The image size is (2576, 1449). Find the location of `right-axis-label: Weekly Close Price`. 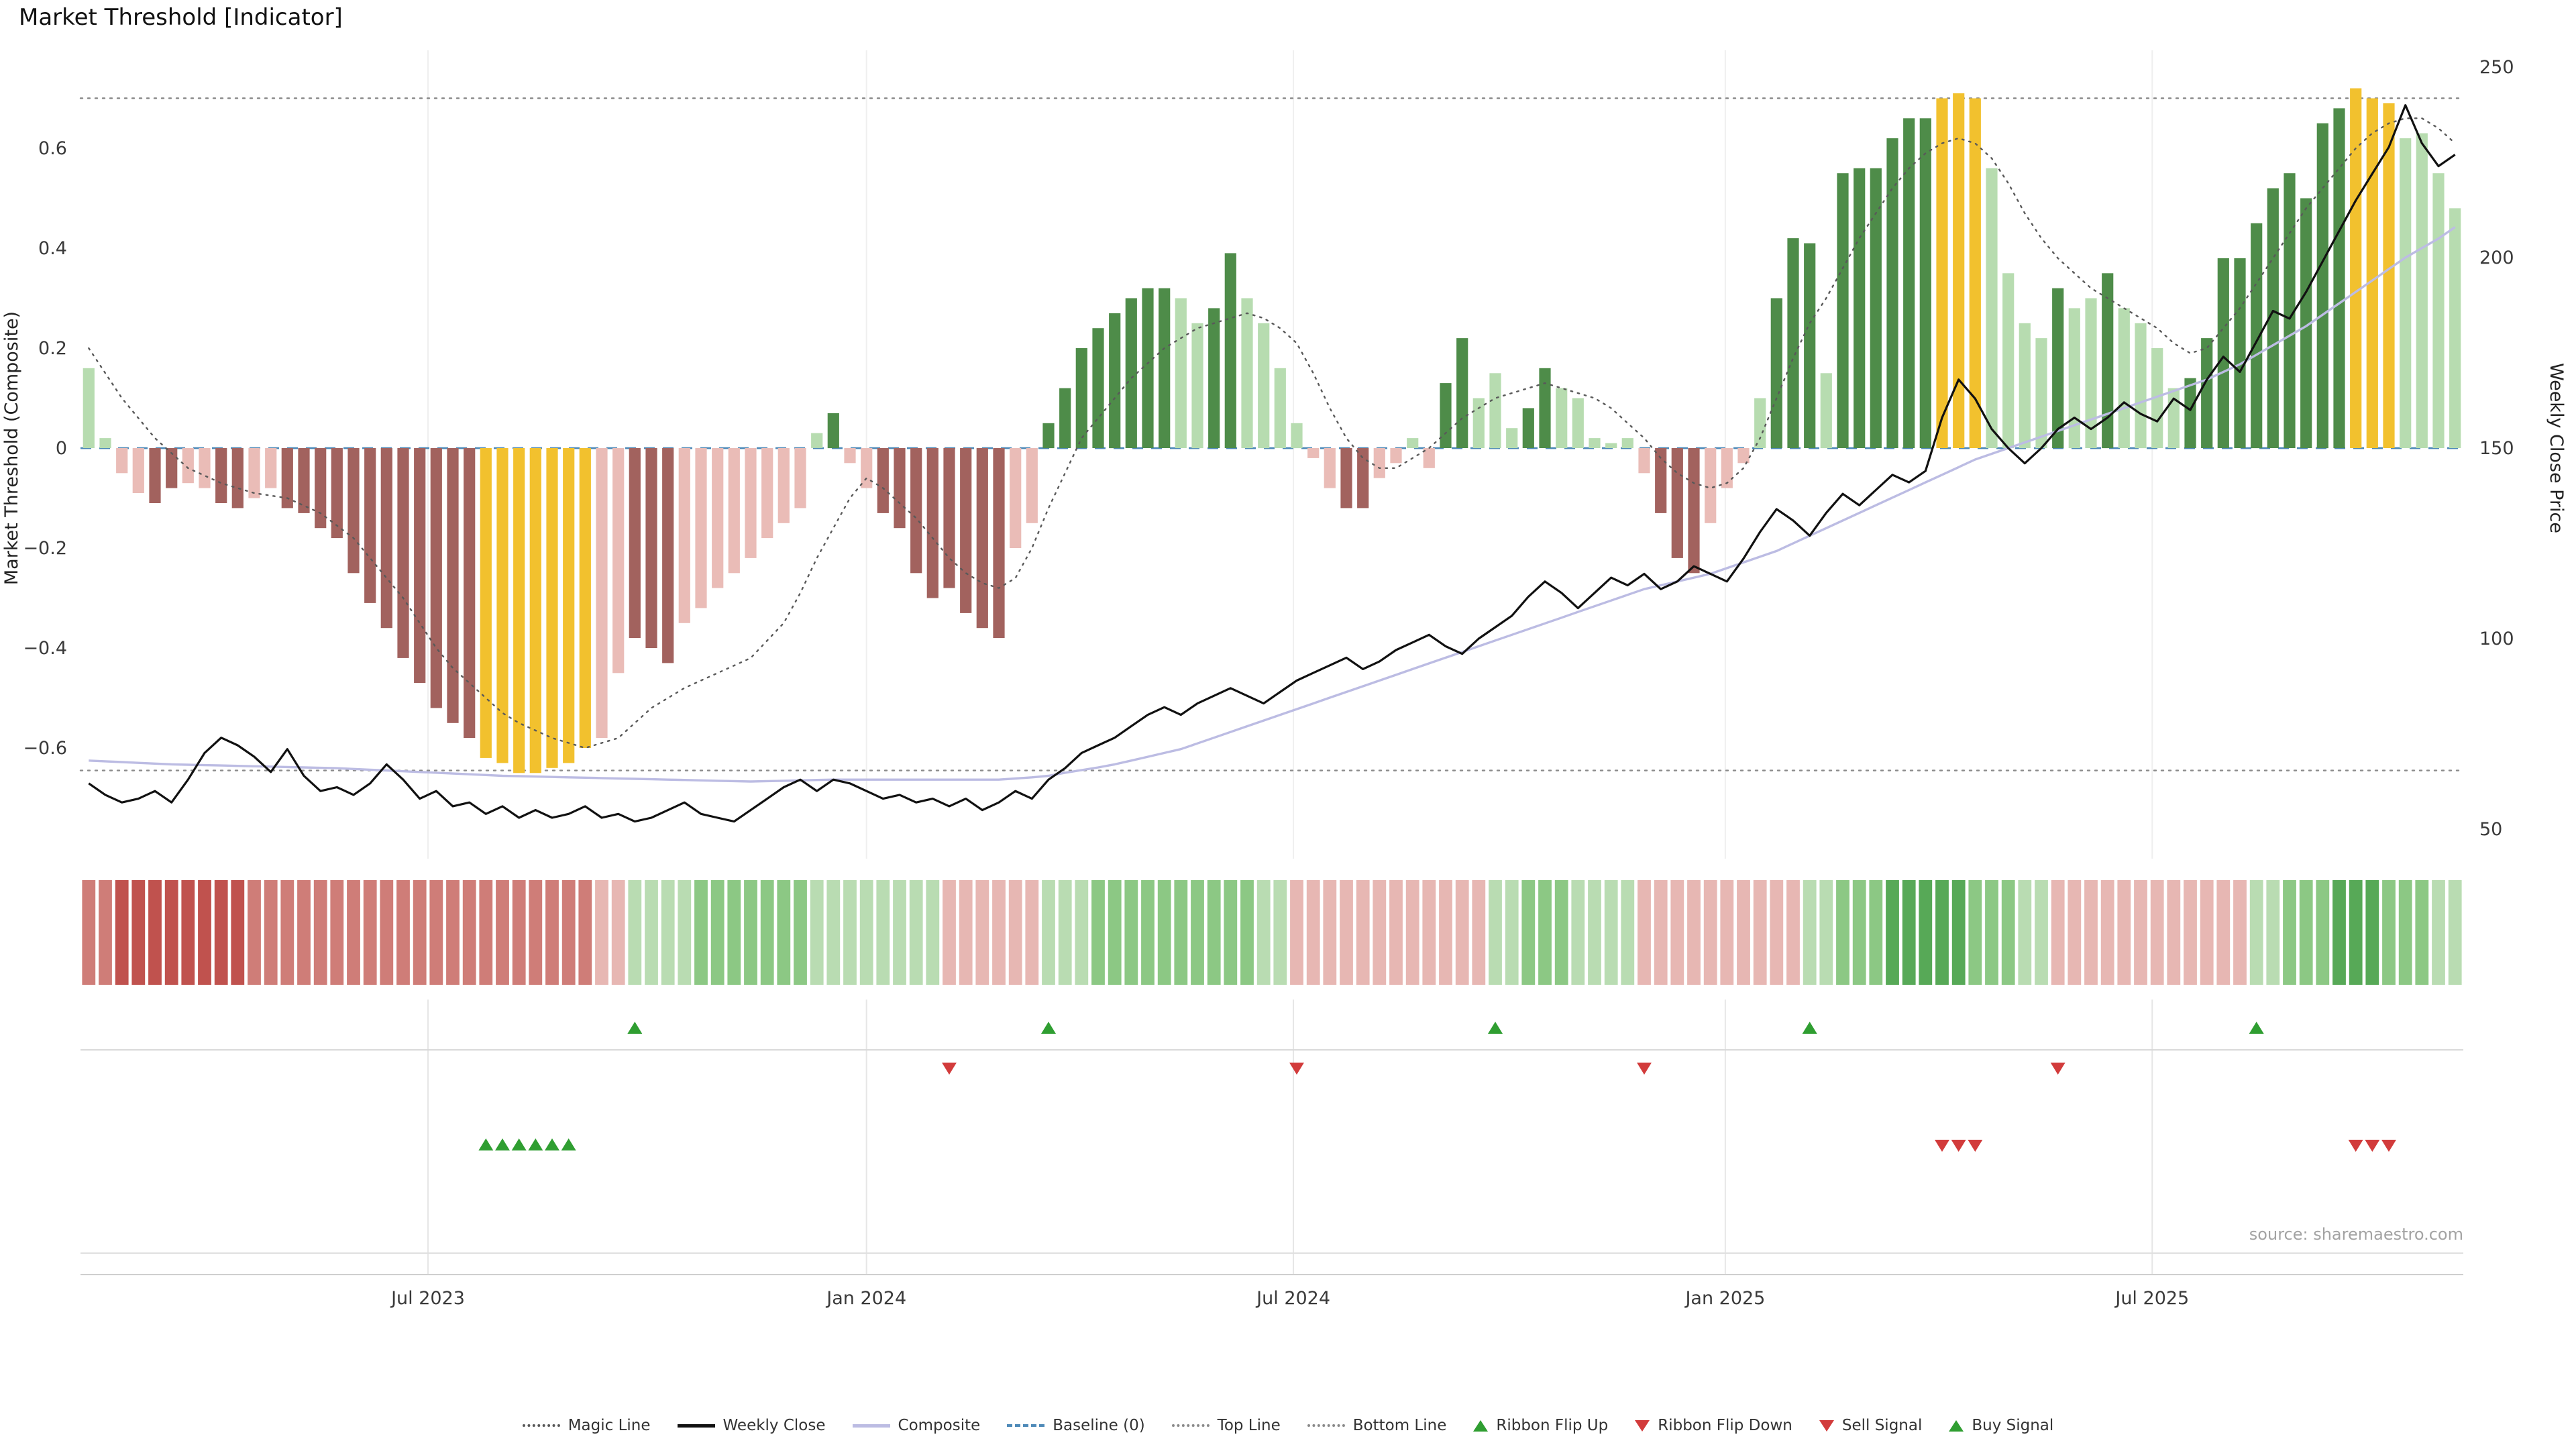

right-axis-label: Weekly Close Price is located at coordinates (2556, 448).